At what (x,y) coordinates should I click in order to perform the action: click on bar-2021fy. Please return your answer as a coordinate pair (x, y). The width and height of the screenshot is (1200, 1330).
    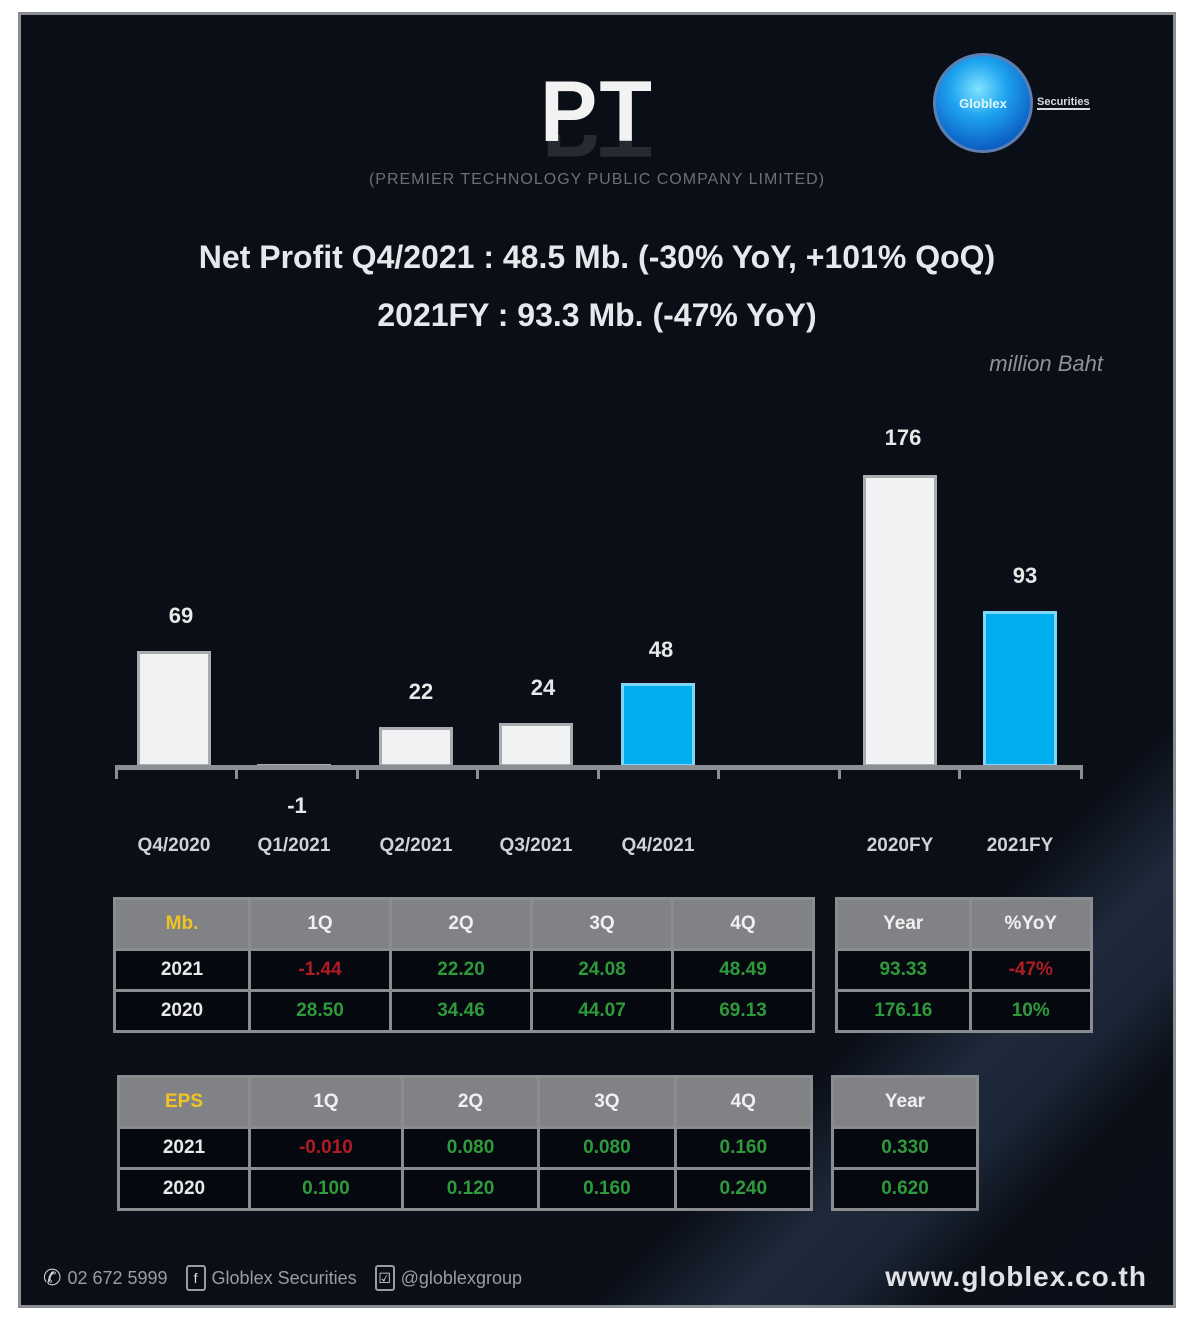
    Looking at the image, I should click on (1020, 689).